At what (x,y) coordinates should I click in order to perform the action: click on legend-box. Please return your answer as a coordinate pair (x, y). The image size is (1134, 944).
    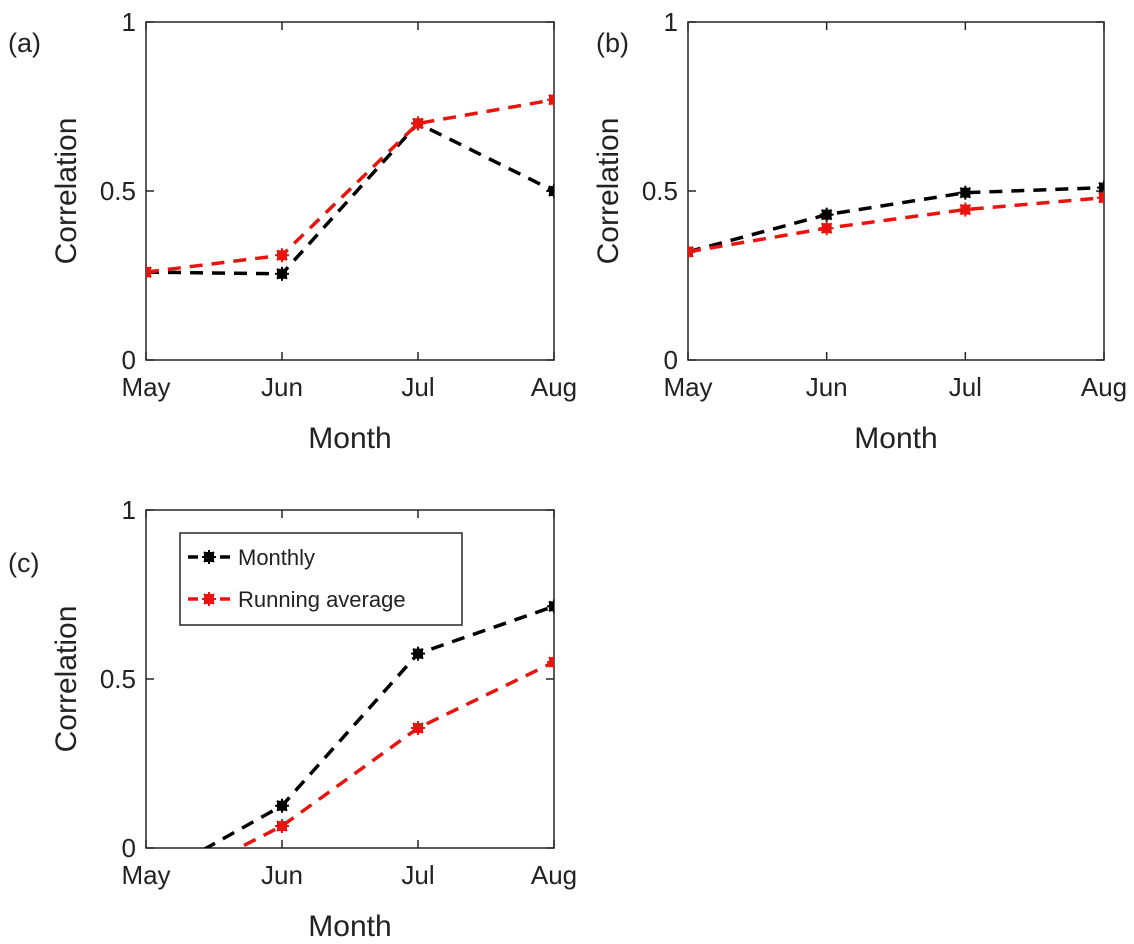
    Looking at the image, I should click on (321, 579).